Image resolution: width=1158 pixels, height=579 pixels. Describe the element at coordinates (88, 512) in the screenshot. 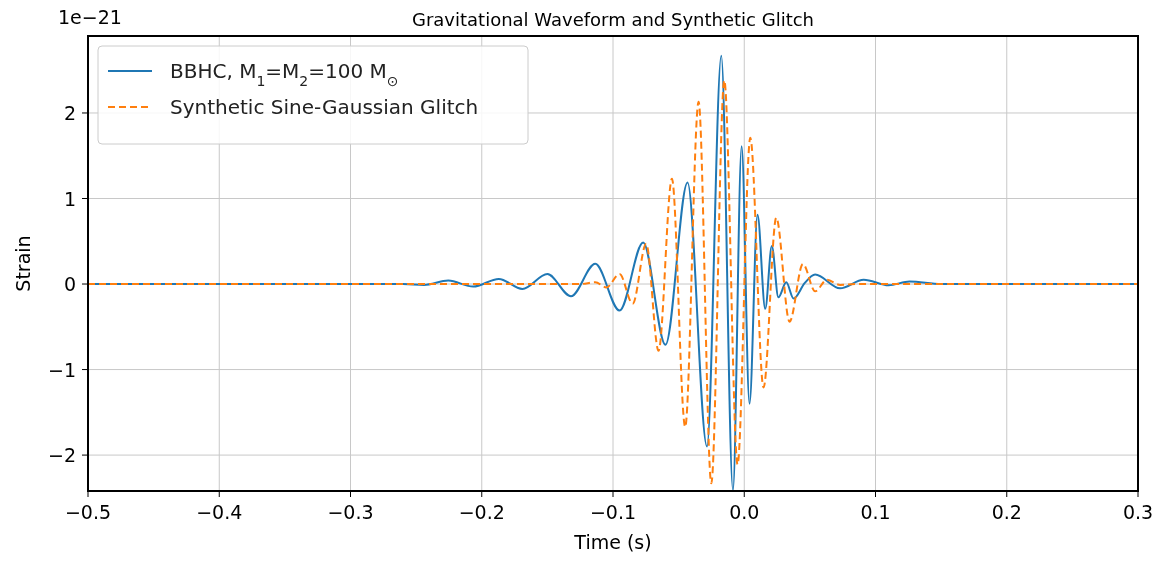

I see `x-tick-label: −0.5` at that location.